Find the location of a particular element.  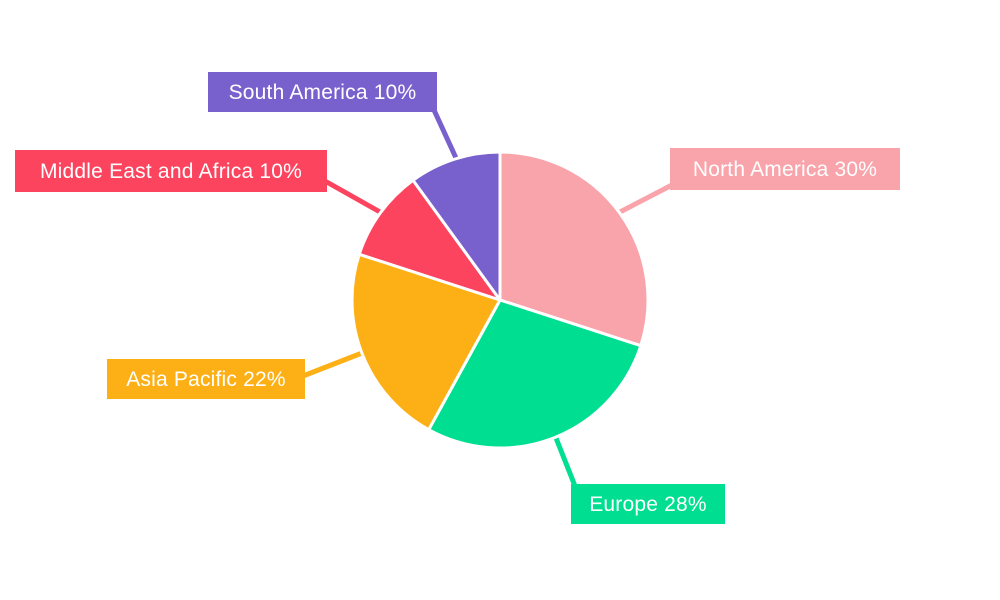

leader-line-europe is located at coordinates (565, 462).